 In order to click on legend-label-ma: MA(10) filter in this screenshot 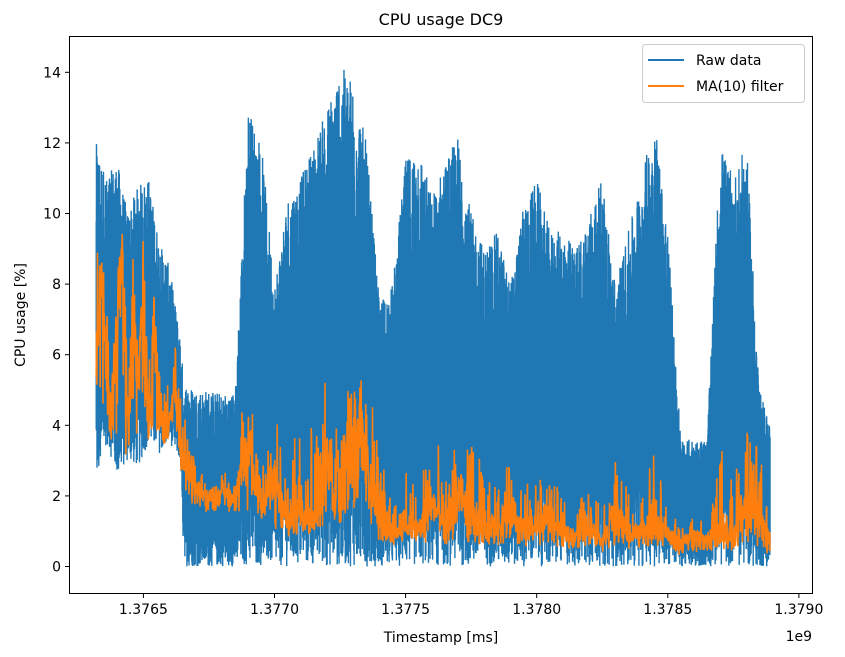, I will do `click(740, 87)`.